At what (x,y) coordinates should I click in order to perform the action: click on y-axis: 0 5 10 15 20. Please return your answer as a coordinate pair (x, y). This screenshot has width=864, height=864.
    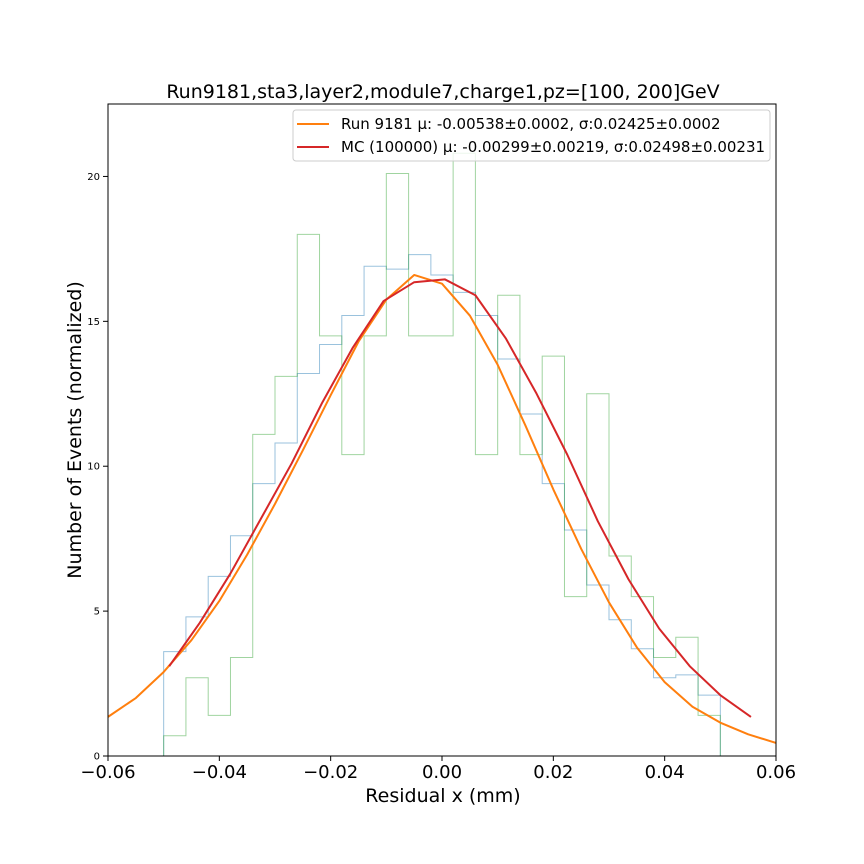
    Looking at the image, I should click on (97, 467).